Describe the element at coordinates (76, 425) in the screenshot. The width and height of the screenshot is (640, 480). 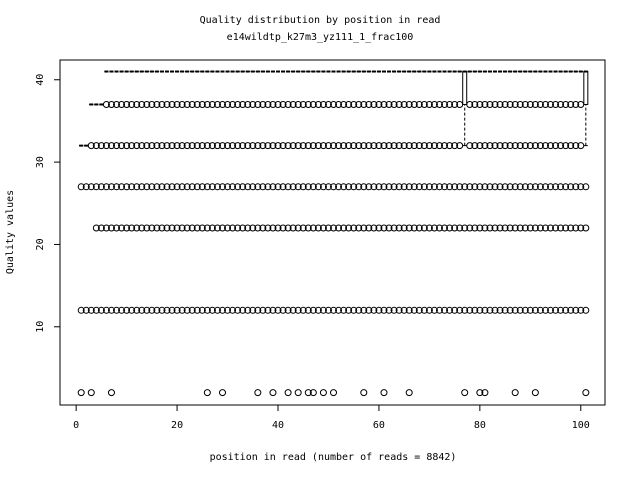
I see `x-tick-label: 0` at that location.